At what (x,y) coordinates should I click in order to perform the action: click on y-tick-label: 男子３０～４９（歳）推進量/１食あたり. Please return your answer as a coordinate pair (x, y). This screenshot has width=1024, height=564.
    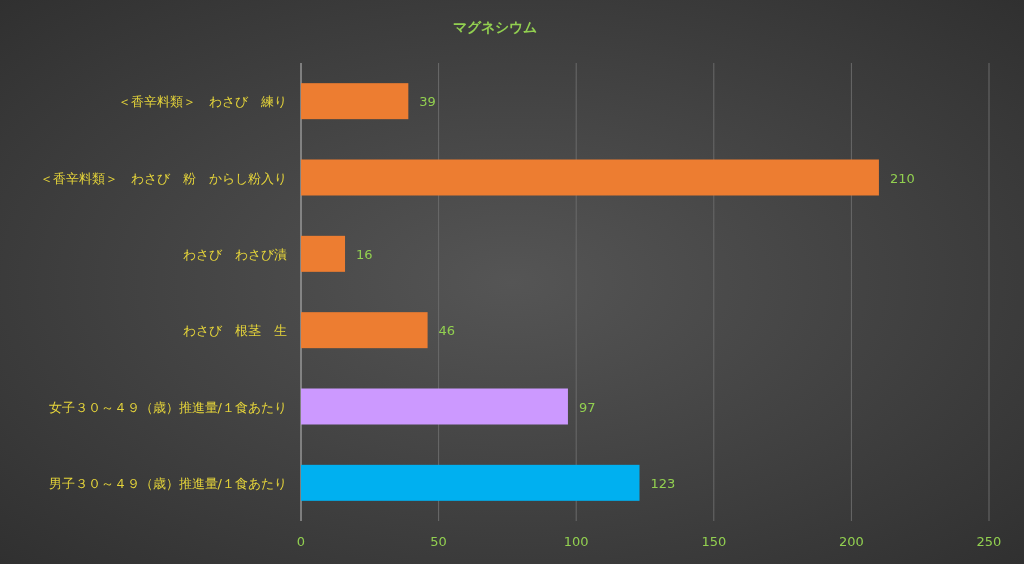
    Looking at the image, I should click on (167, 483).